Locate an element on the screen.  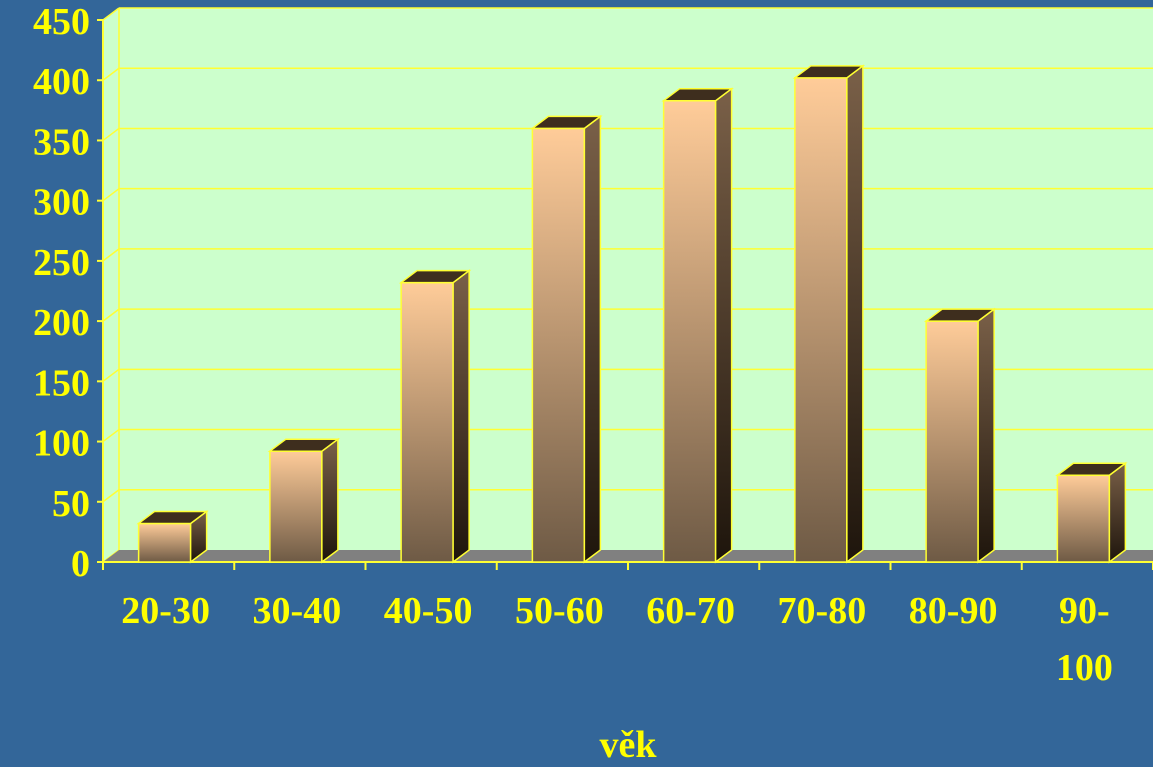
x-tick-label: 40-50 is located at coordinates (428, 611).